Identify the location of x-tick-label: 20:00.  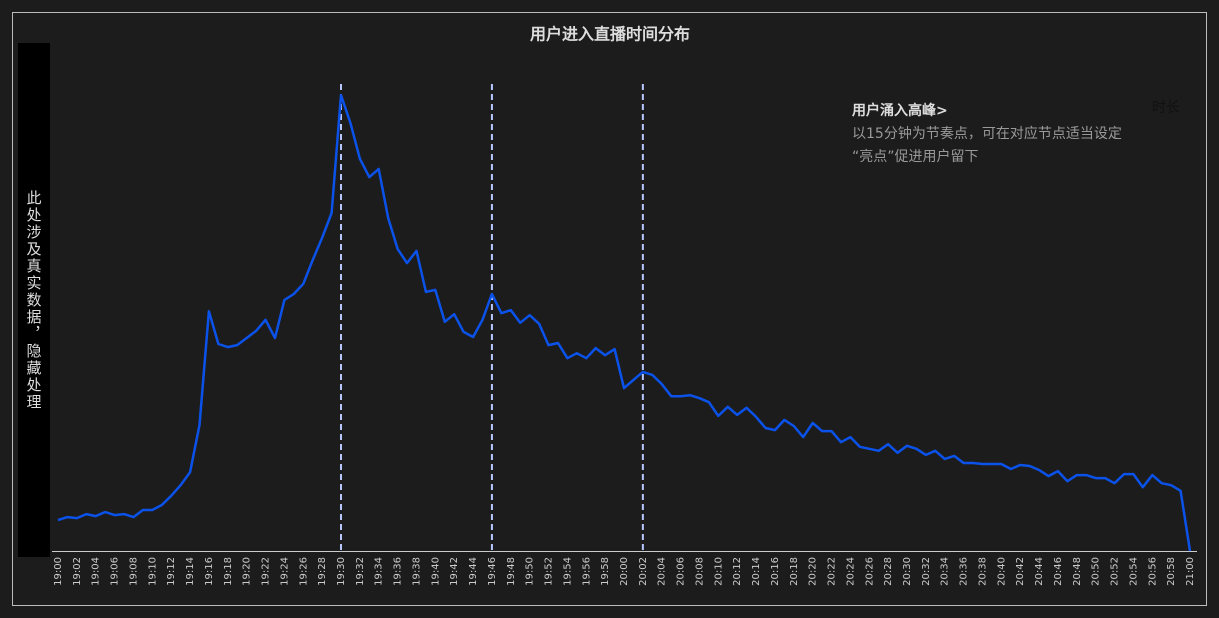
(624, 571).